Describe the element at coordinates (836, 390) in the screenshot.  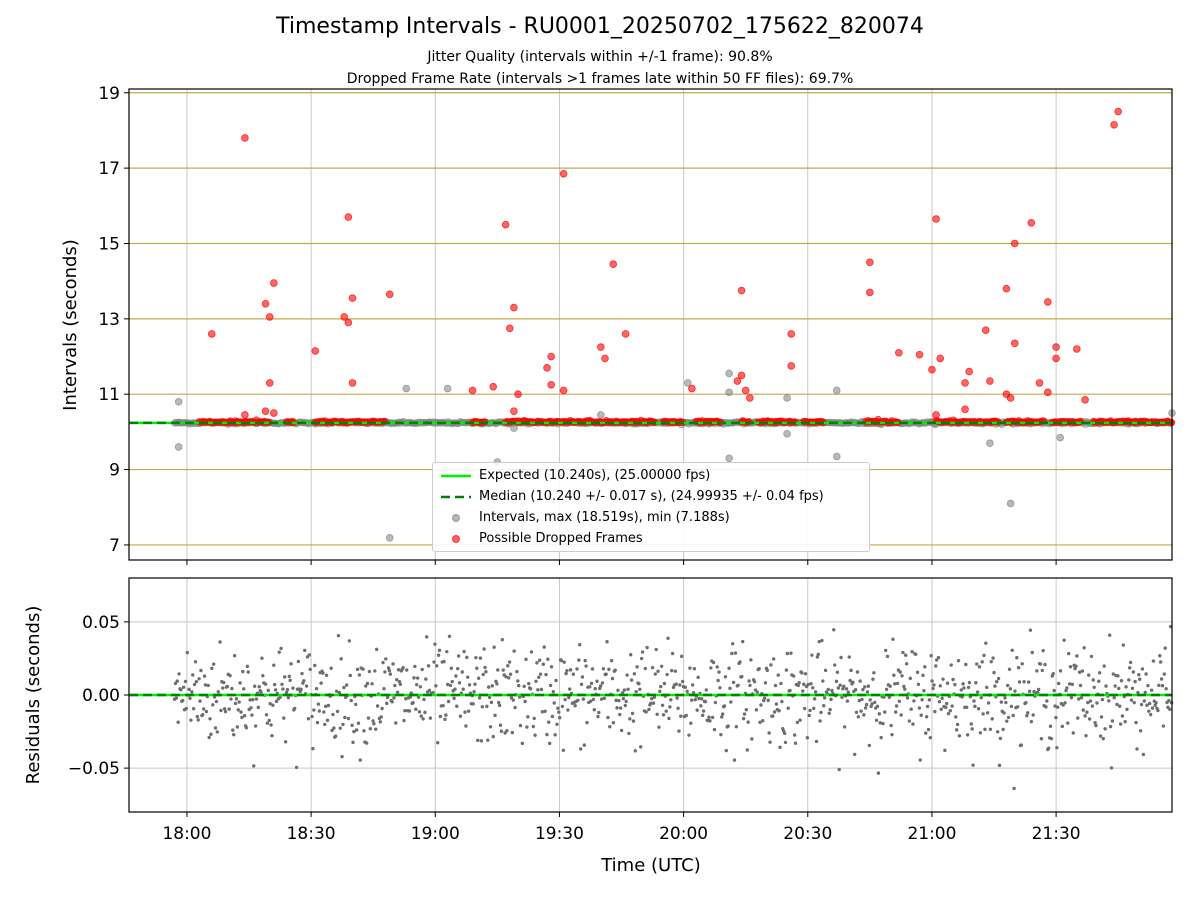
I see `interval-outlier-point` at that location.